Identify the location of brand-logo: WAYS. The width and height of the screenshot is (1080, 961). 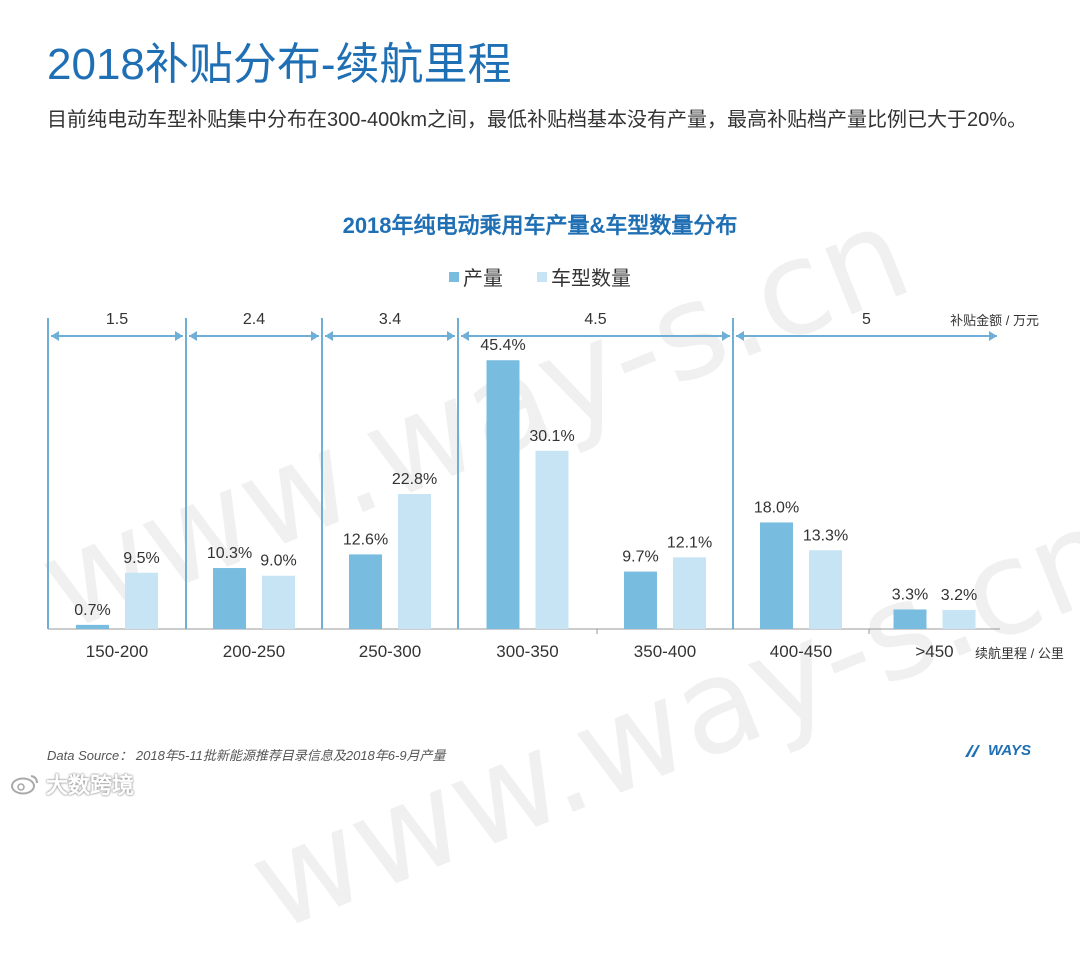
(997, 750).